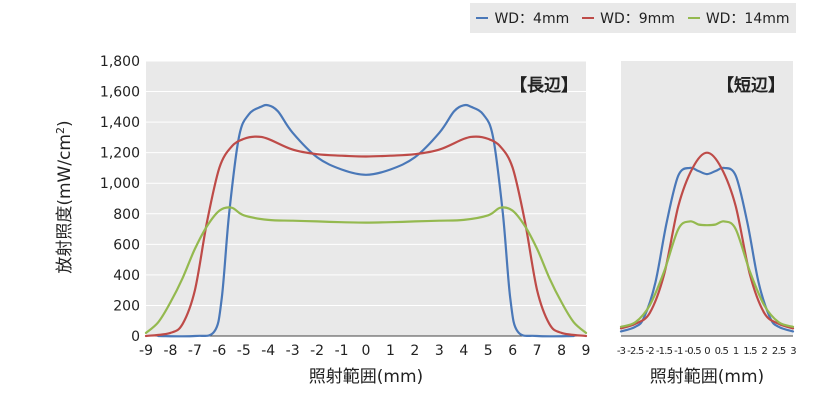 The image size is (836, 408). Describe the element at coordinates (637, 19) in the screenshot. I see `legend-label-wd9: WD：9mm` at that location.